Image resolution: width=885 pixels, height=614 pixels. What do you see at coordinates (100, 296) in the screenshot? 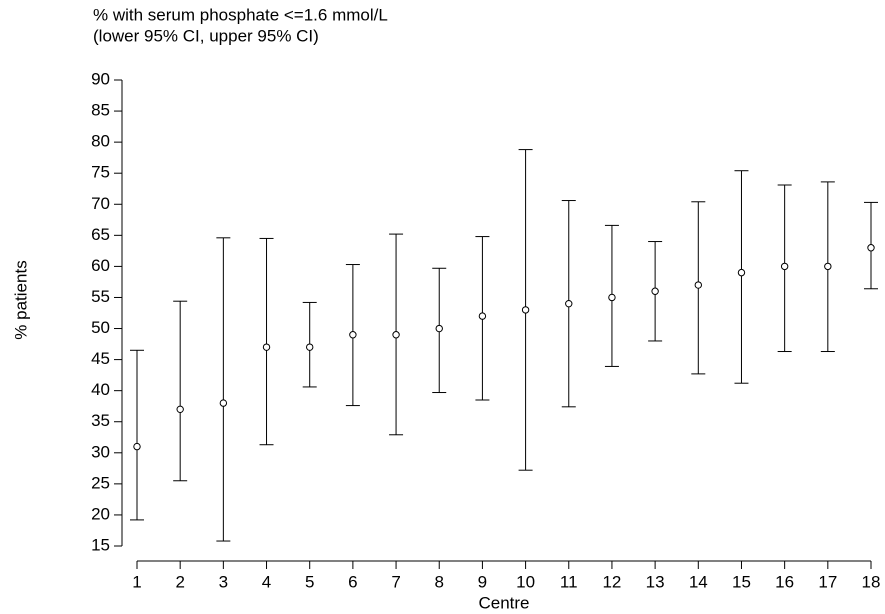
I see `y-tick-label: 55` at bounding box center [100, 296].